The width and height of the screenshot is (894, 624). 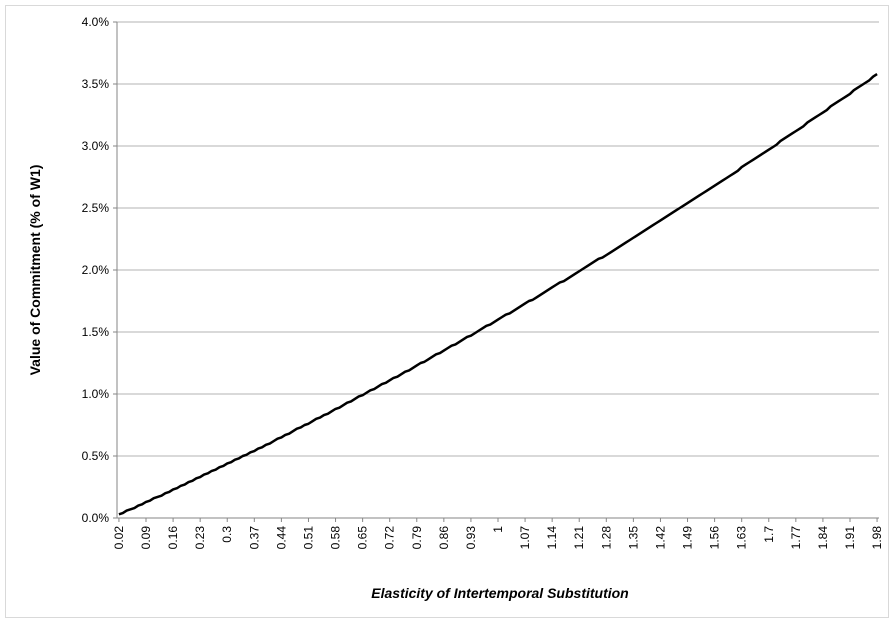 What do you see at coordinates (96, 84) in the screenshot?
I see `y-tick-label: 3.5%` at bounding box center [96, 84].